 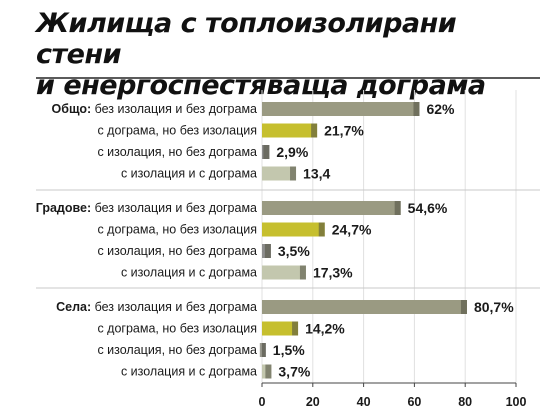 I want to click on category-label: Градове: без изолация и без дограма, so click(x=146, y=208).